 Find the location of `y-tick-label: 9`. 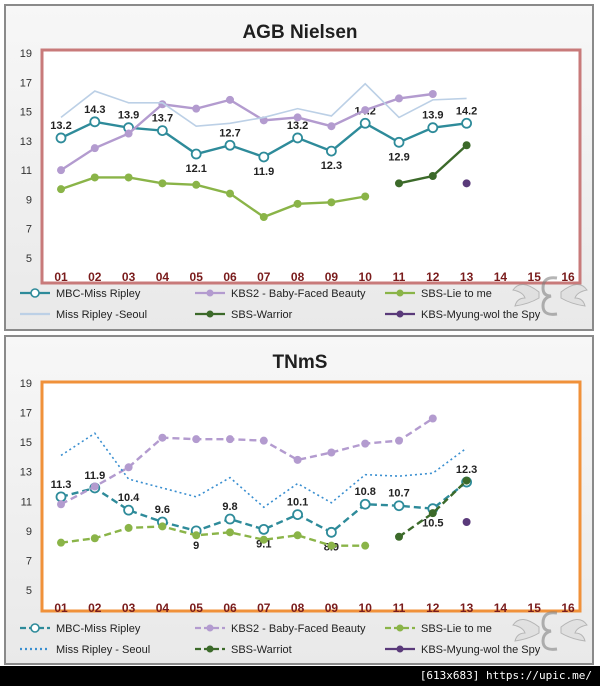

y-tick-label: 9 is located at coordinates (29, 200).